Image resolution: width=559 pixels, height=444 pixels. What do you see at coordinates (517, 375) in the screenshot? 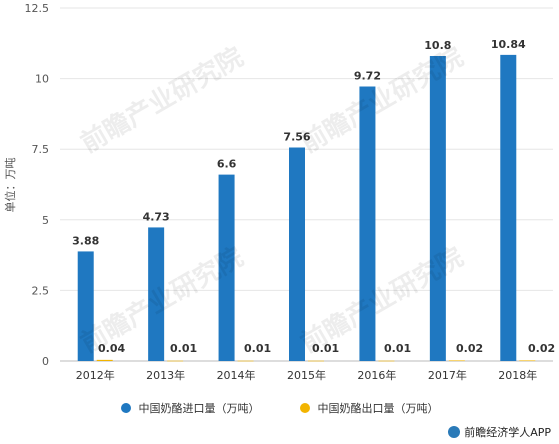
I see `x-tick-label: 2018年` at bounding box center [517, 375].